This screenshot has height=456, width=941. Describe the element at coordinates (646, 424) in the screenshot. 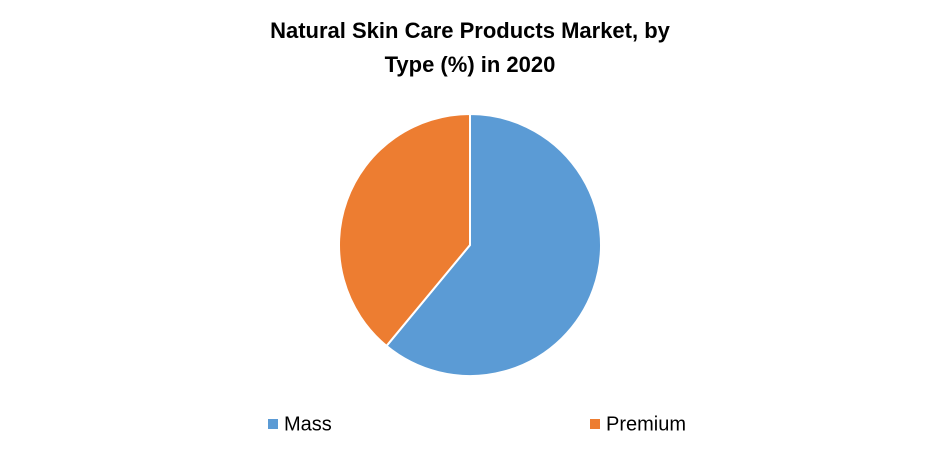

I see `legend-label: Premium` at that location.